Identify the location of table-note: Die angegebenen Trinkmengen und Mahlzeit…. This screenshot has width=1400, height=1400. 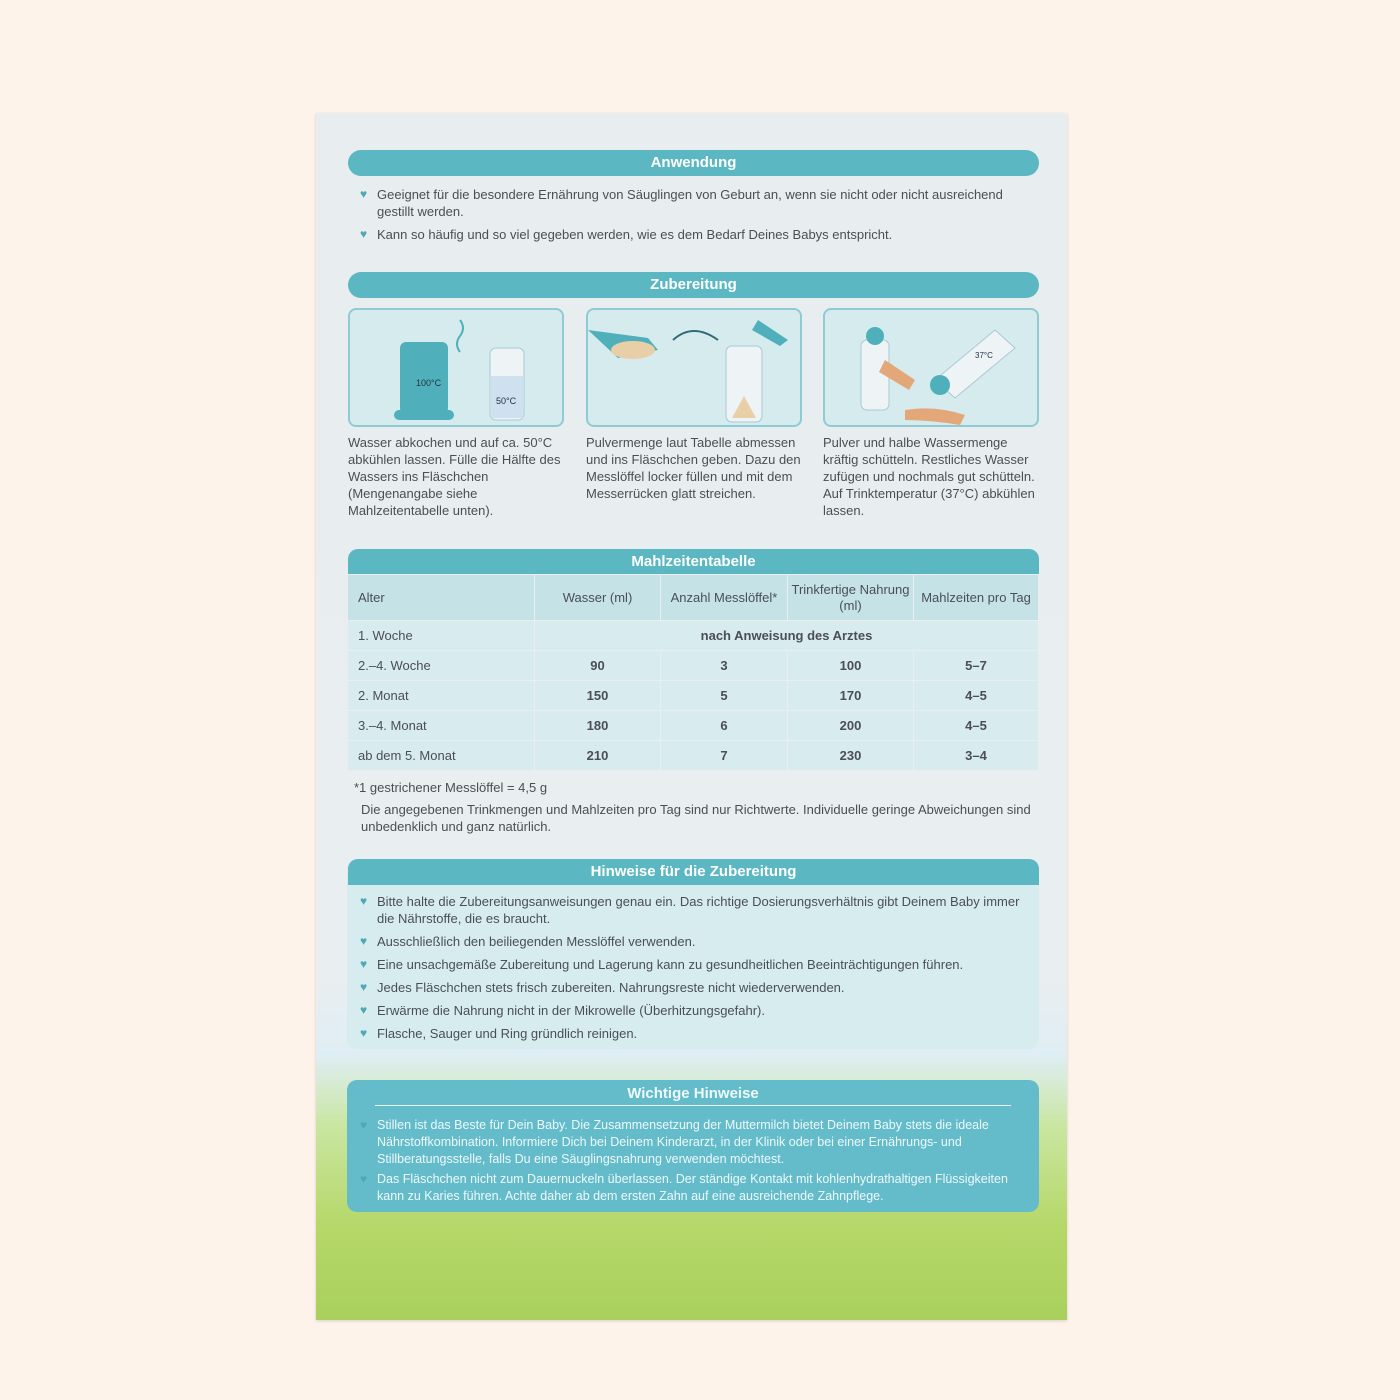
(696, 818).